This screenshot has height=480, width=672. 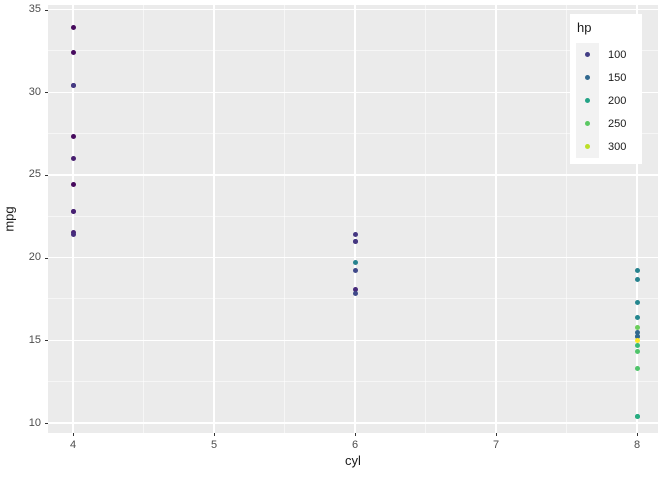 What do you see at coordinates (617, 54) in the screenshot?
I see `legend-entry-label: 100` at bounding box center [617, 54].